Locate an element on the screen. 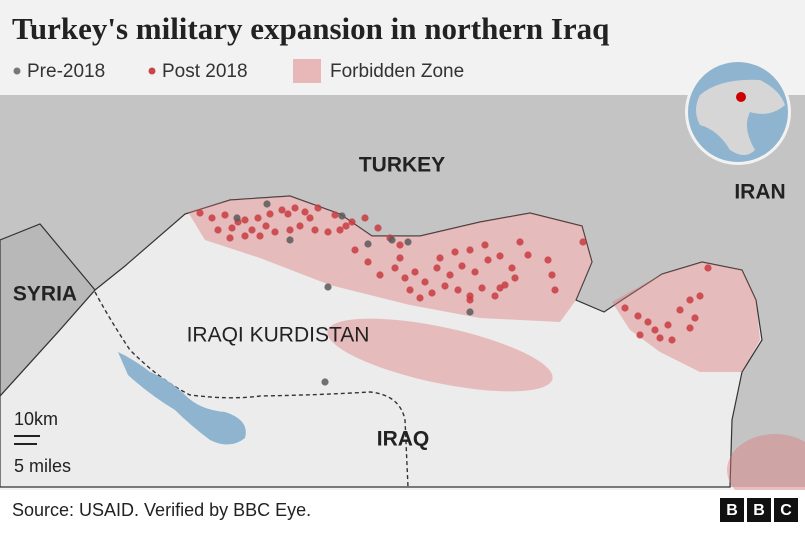 Image resolution: width=805 pixels, height=537 pixels. logo-letter: C is located at coordinates (786, 510).